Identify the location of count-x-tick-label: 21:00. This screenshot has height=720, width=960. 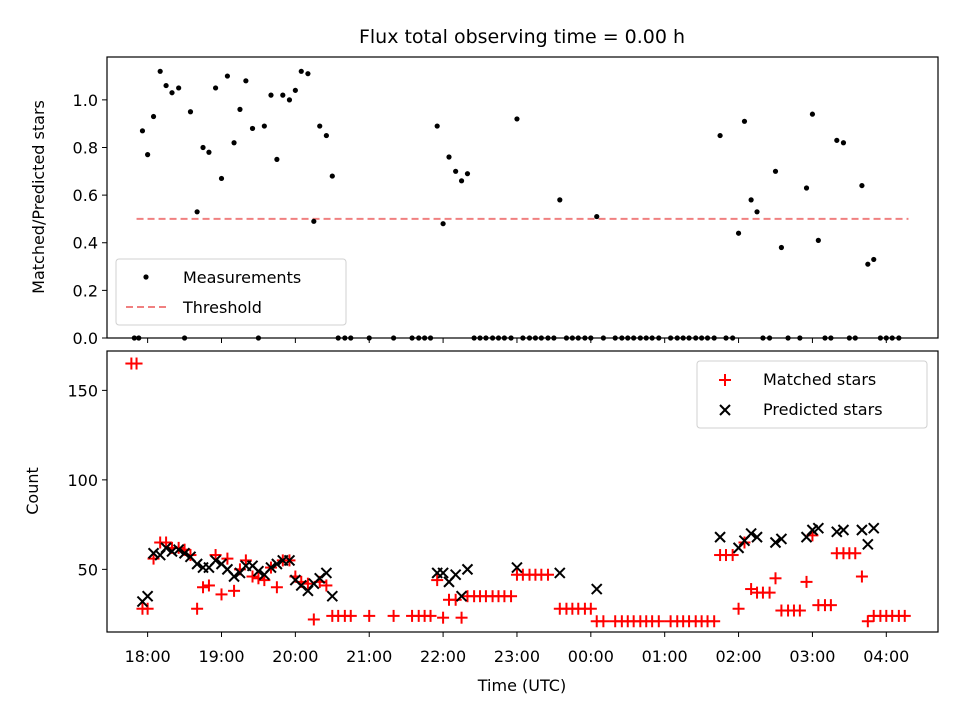
(369, 656).